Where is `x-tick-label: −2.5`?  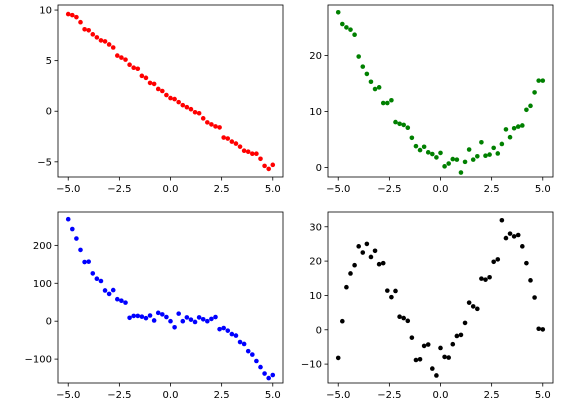
x-tick-label: −2.5 is located at coordinates (119, 395).